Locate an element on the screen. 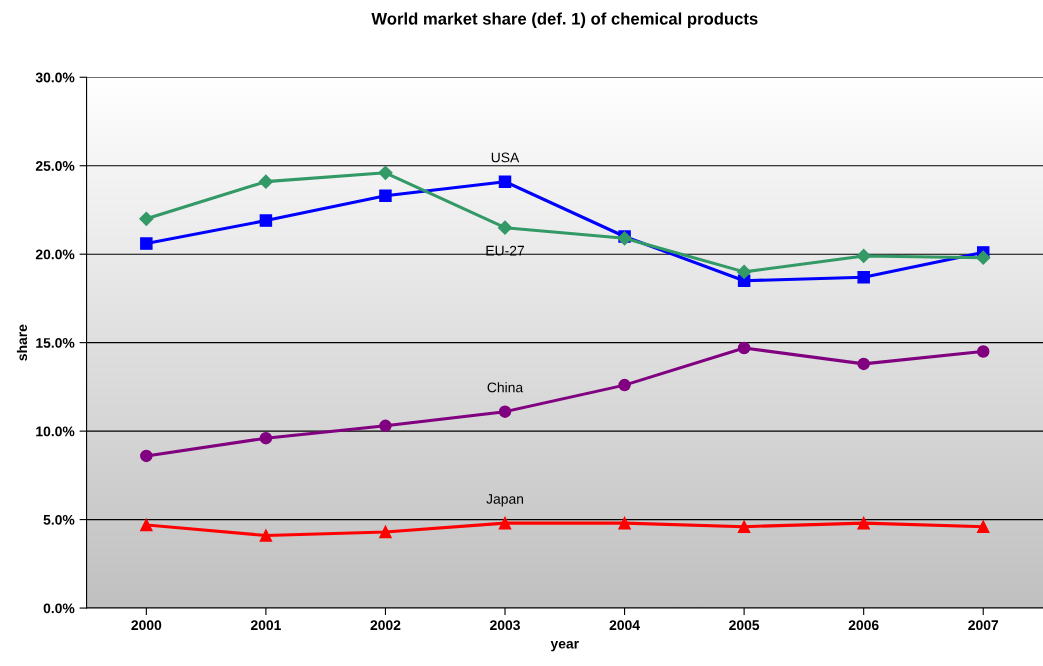 The height and width of the screenshot is (666, 1043). y-tick-label: 15.0% is located at coordinates (55, 342).